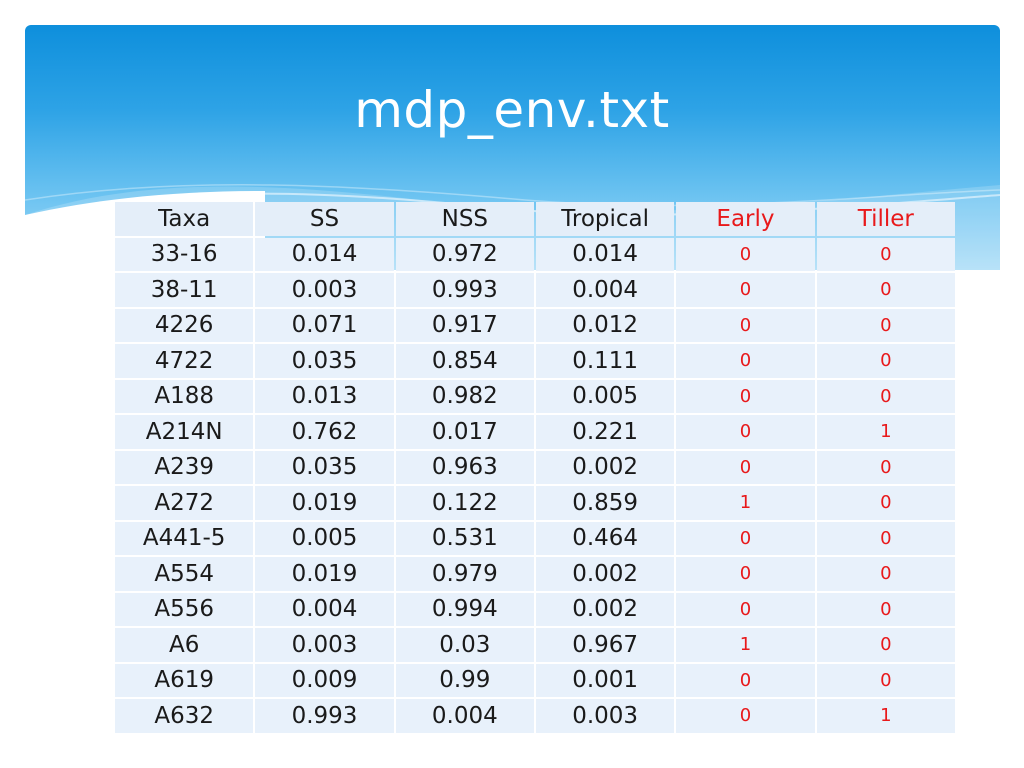 The height and width of the screenshot is (768, 1024). Describe the element at coordinates (464, 396) in the screenshot. I see `table-cell: 0.982` at that location.